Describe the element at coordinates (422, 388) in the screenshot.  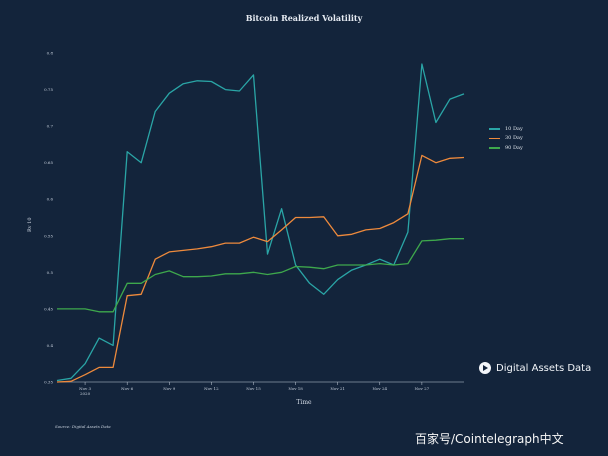
I see `x-tick-label: Nov 27` at that location.